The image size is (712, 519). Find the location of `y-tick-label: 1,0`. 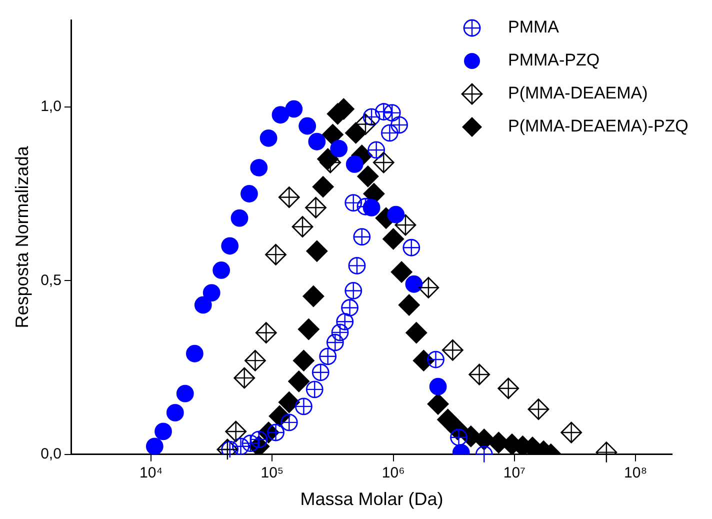

y-tick-label: 1,0 is located at coordinates (51, 107).